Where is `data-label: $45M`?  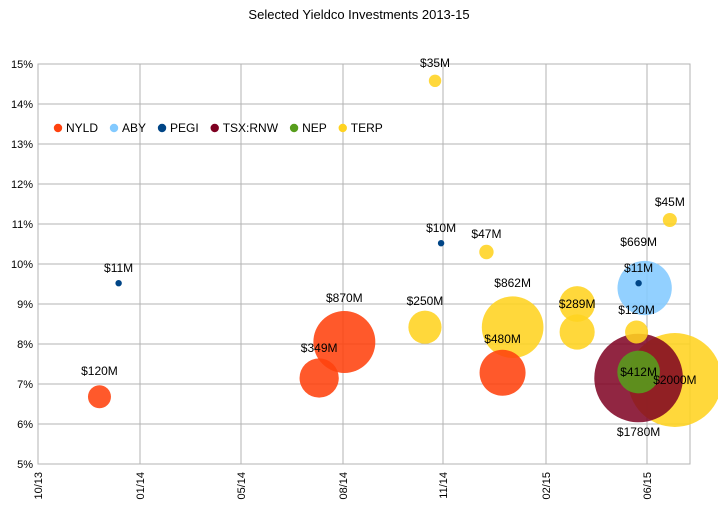
data-label: $45M is located at coordinates (670, 202).